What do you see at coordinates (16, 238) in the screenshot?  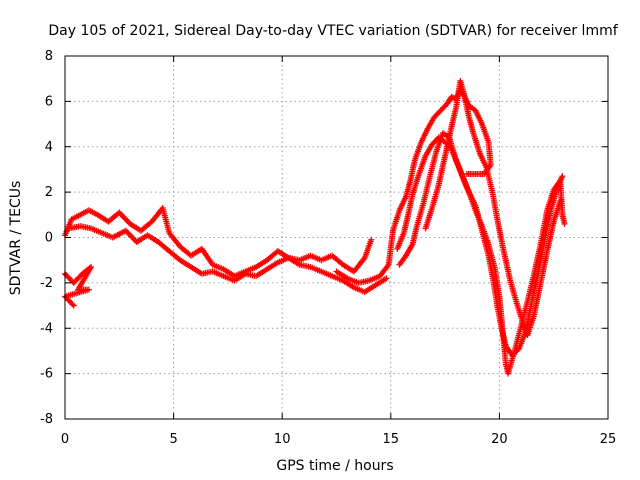 I see `y-axis-label: SDTVAR / TECUs` at bounding box center [16, 238].